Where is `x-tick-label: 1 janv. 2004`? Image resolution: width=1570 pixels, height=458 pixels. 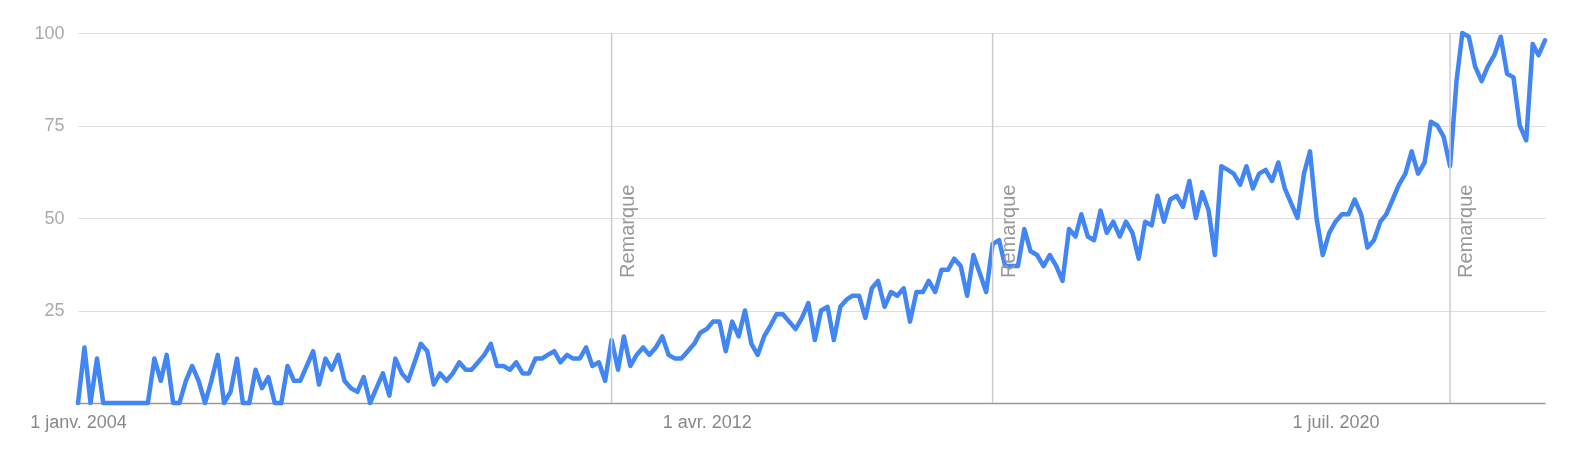
x-tick-label: 1 janv. 2004 is located at coordinates (78, 421).